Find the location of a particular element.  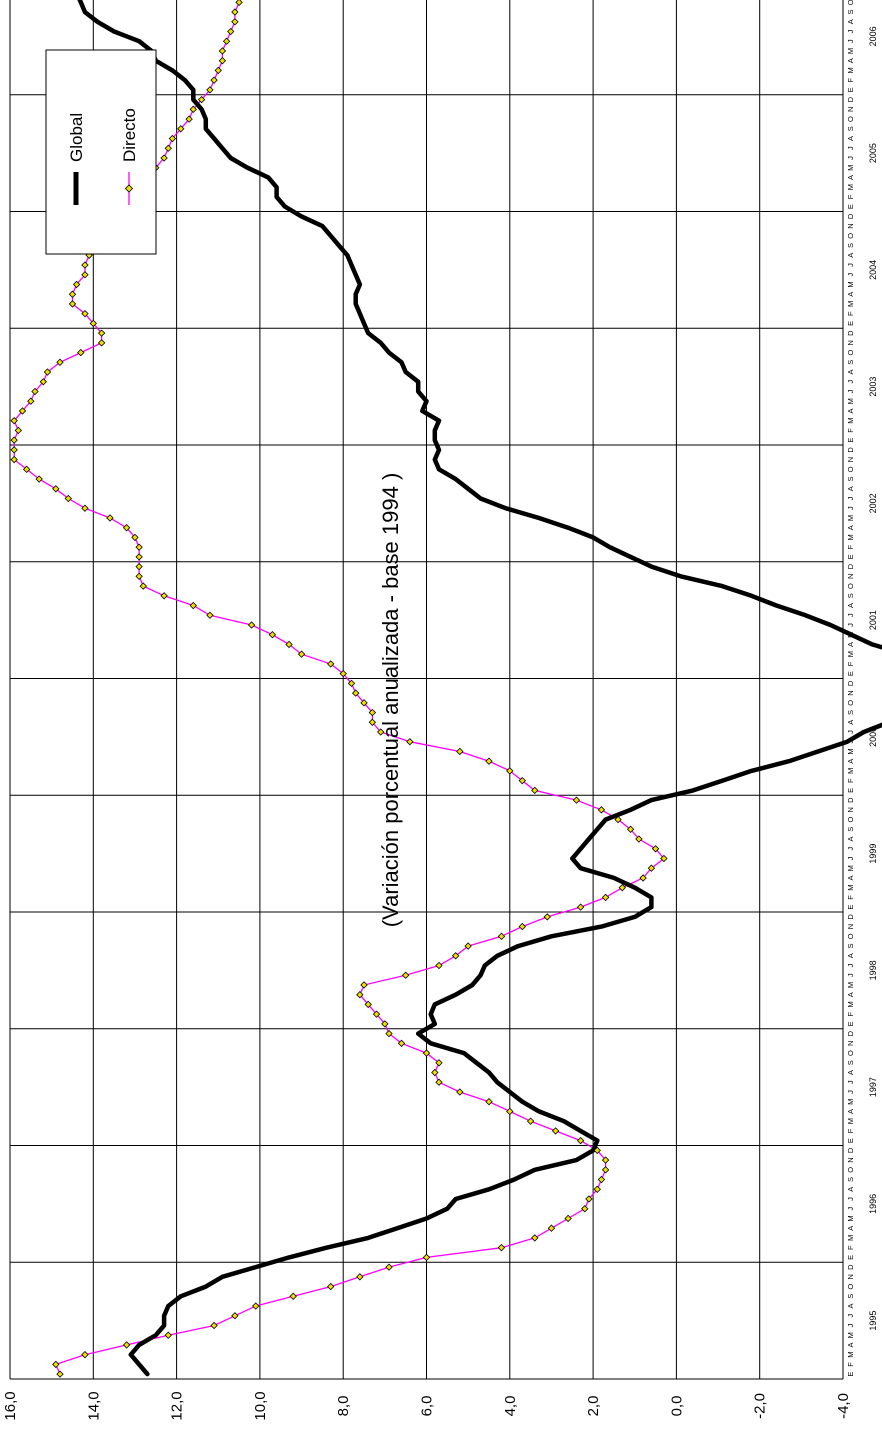

year-label: 1995 is located at coordinates (873, 1321).